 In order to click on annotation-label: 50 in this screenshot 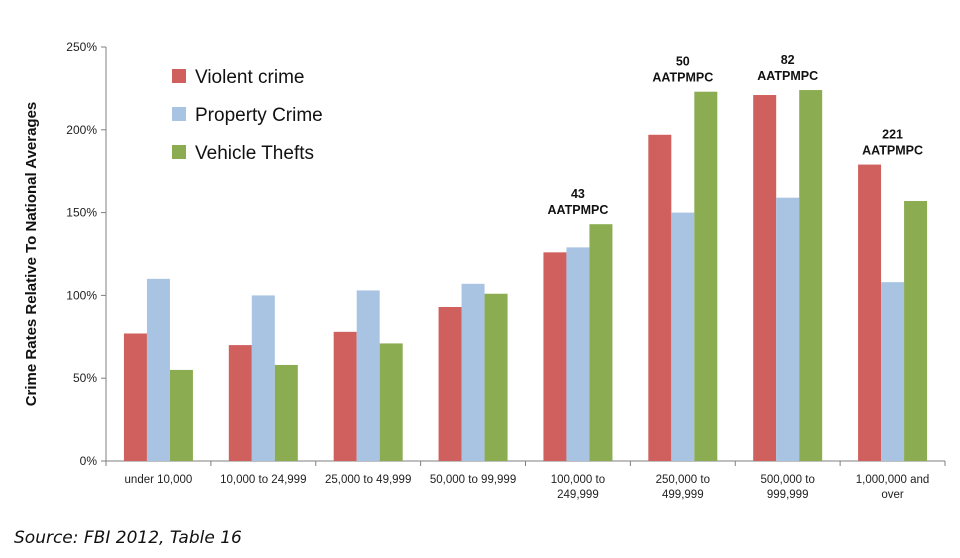, I will do `click(683, 62)`.